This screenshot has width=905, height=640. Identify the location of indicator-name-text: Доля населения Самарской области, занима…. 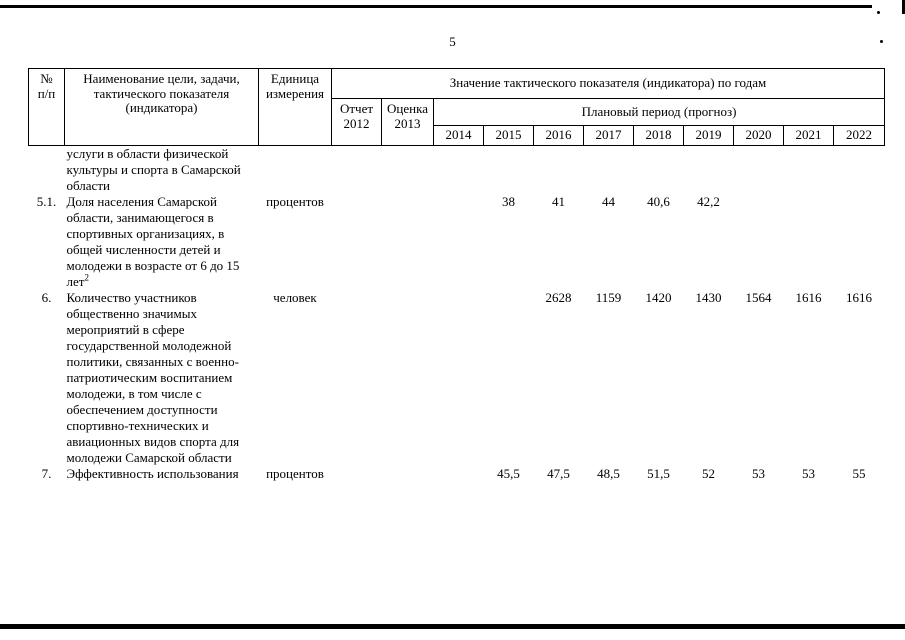
(153, 241).